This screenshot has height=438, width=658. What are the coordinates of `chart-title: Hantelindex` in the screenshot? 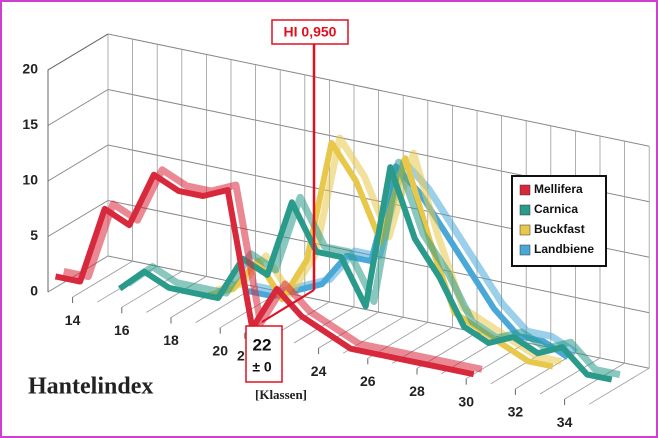 It's located at (90, 387).